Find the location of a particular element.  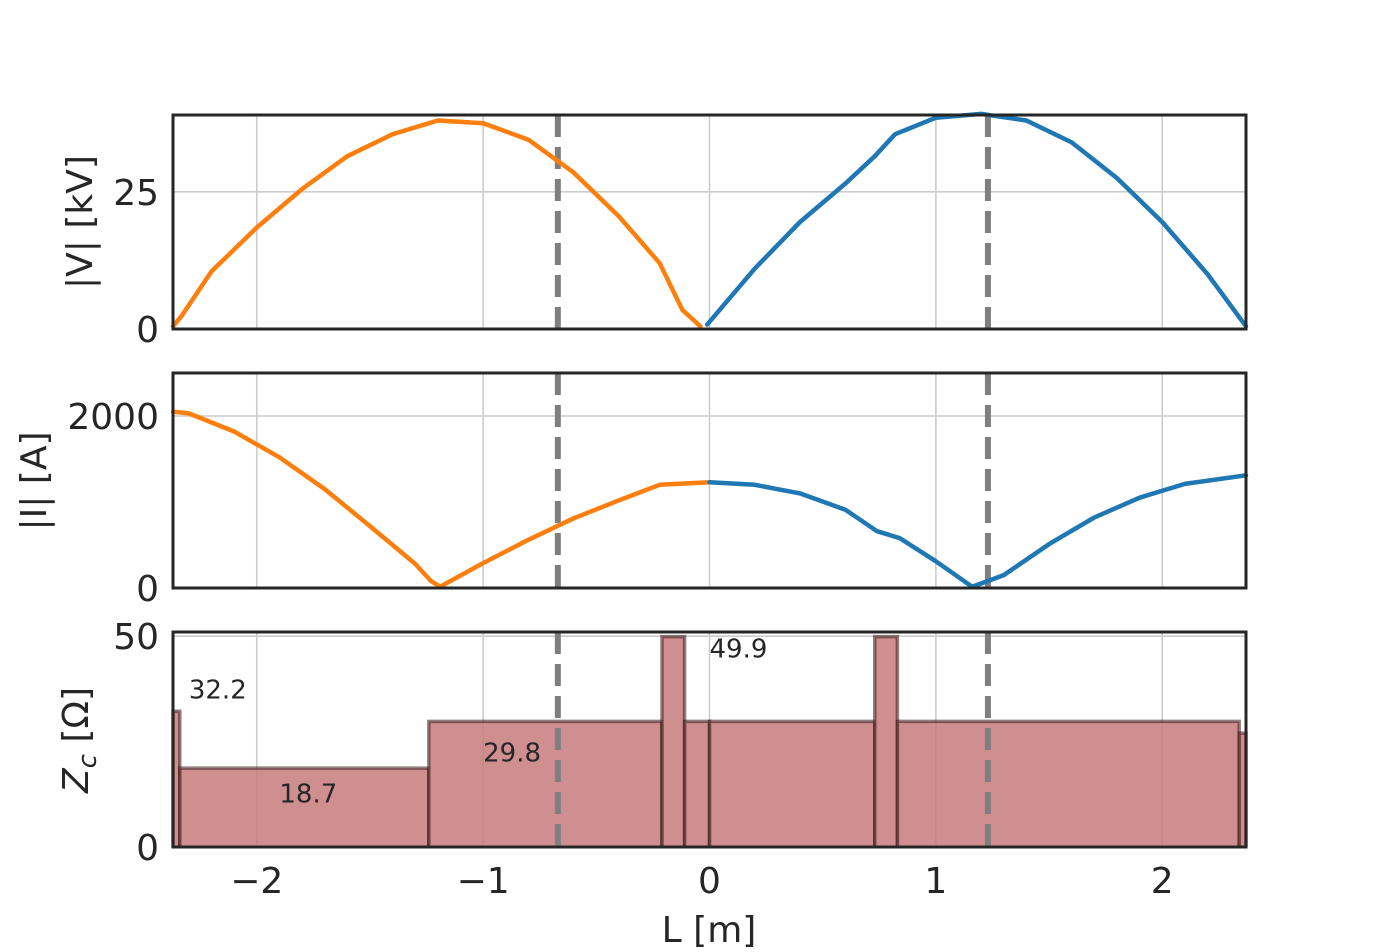

x-tick-label: −1 is located at coordinates (483, 881).